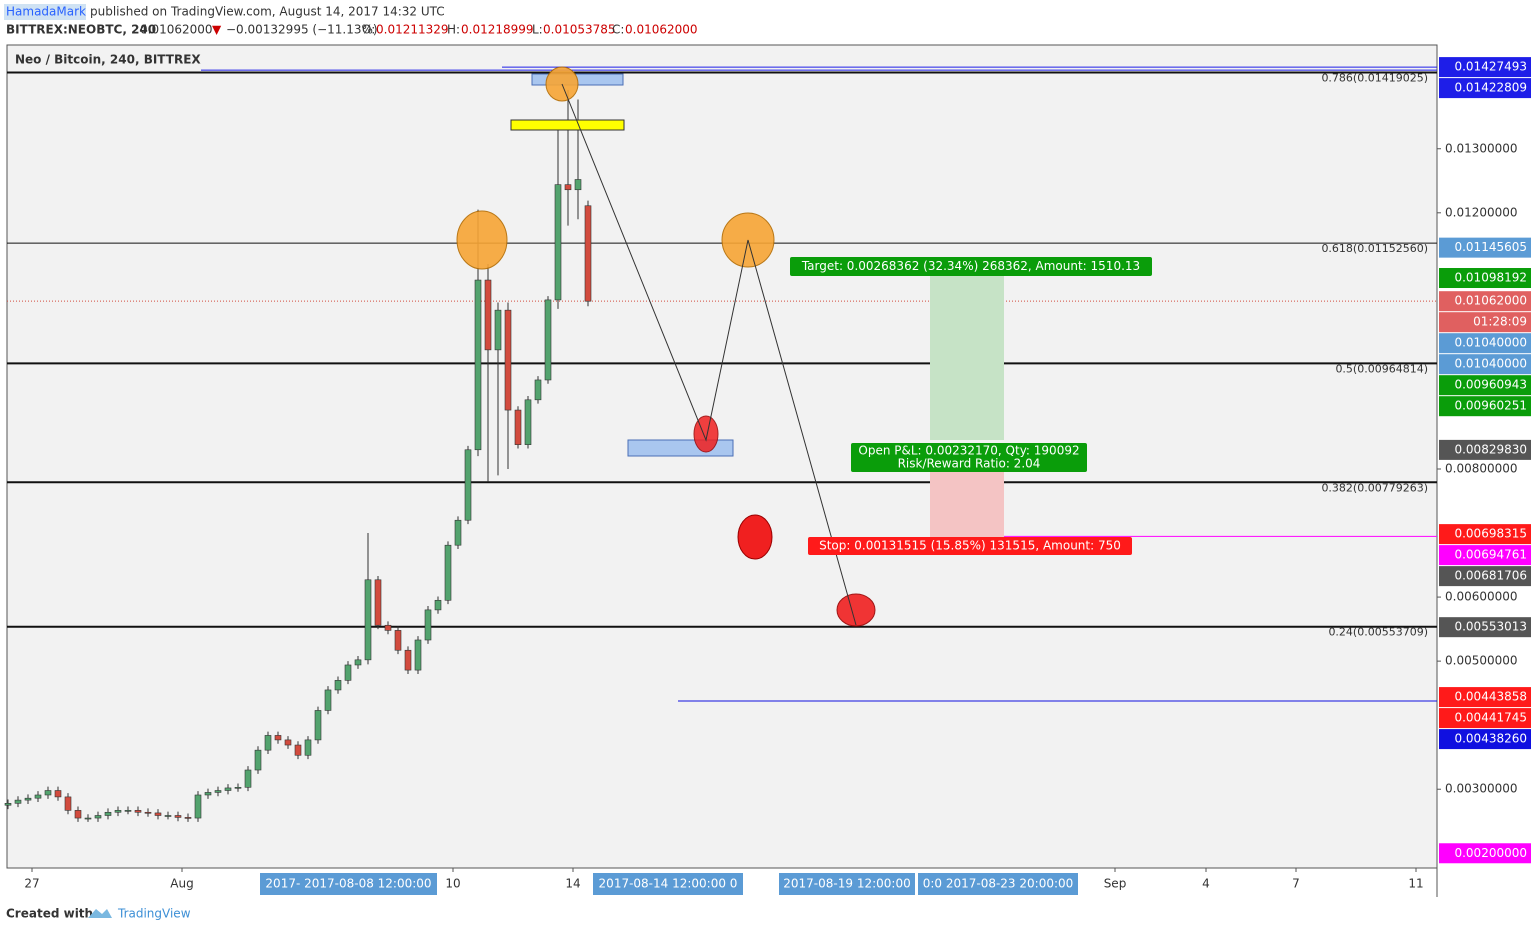  What do you see at coordinates (108, 60) in the screenshot?
I see `chart-title: Neo / Bitcoin, 240, BITTREX` at bounding box center [108, 60].